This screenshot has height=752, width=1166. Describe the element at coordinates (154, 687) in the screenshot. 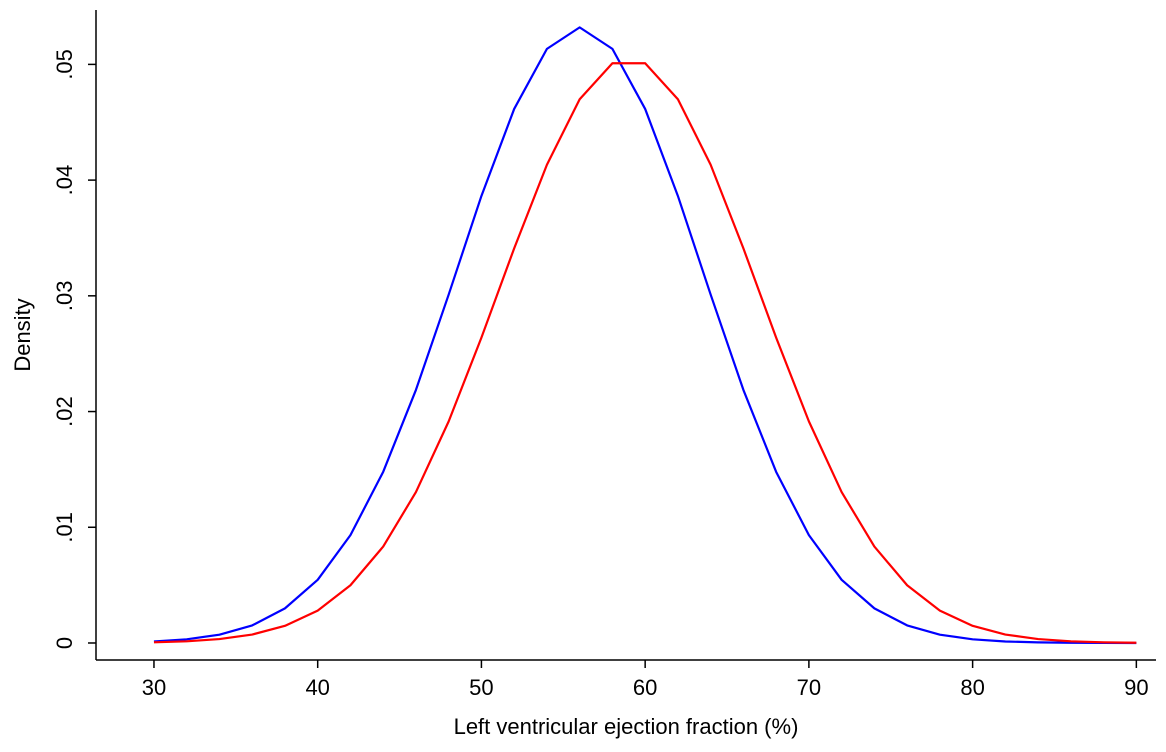

I see `x-tick-label: 30` at that location.